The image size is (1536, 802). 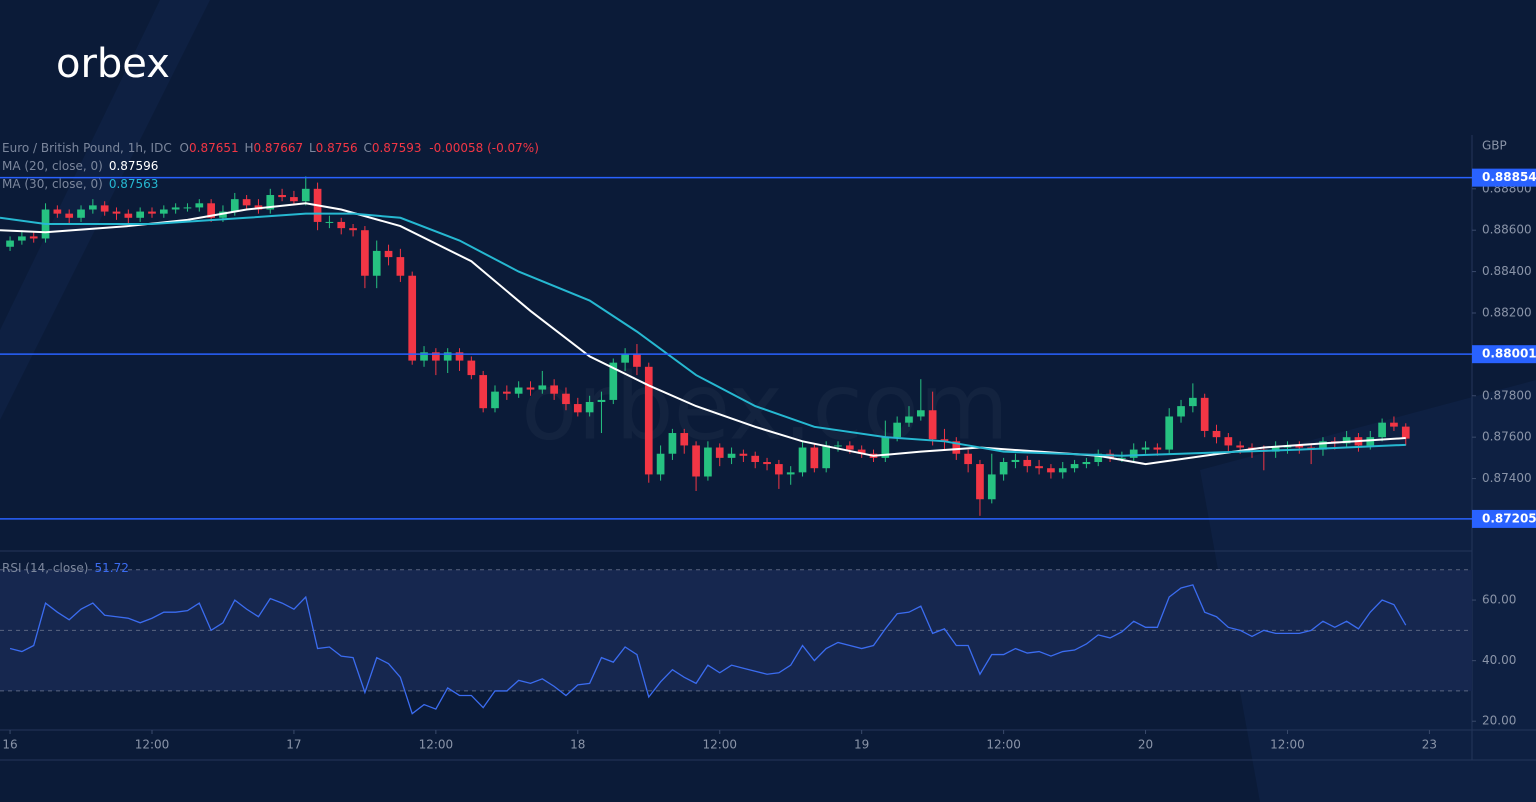 What do you see at coordinates (708, 649) in the screenshot?
I see `rsi-line` at bounding box center [708, 649].